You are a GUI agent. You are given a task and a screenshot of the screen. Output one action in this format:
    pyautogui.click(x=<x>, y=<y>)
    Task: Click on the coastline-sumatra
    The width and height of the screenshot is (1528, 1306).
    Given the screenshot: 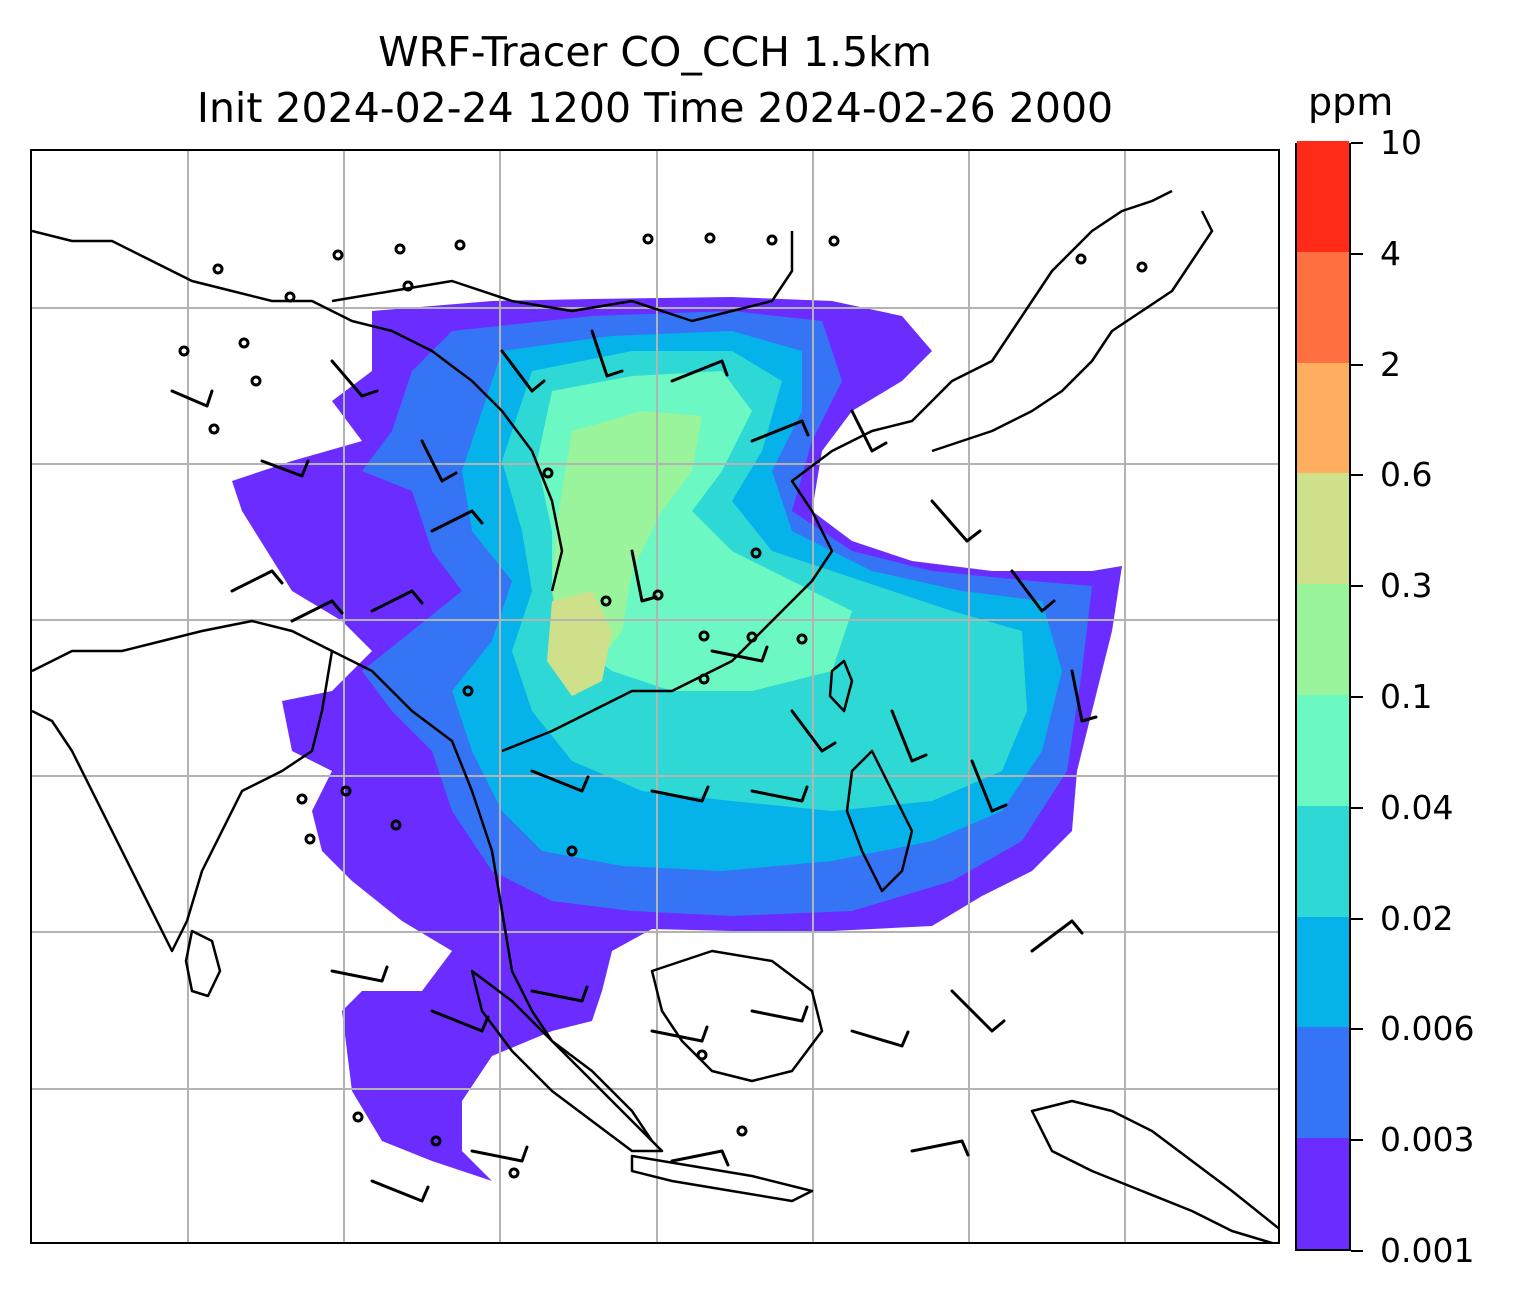 What is the action you would take?
    pyautogui.click(x=567, y=1061)
    